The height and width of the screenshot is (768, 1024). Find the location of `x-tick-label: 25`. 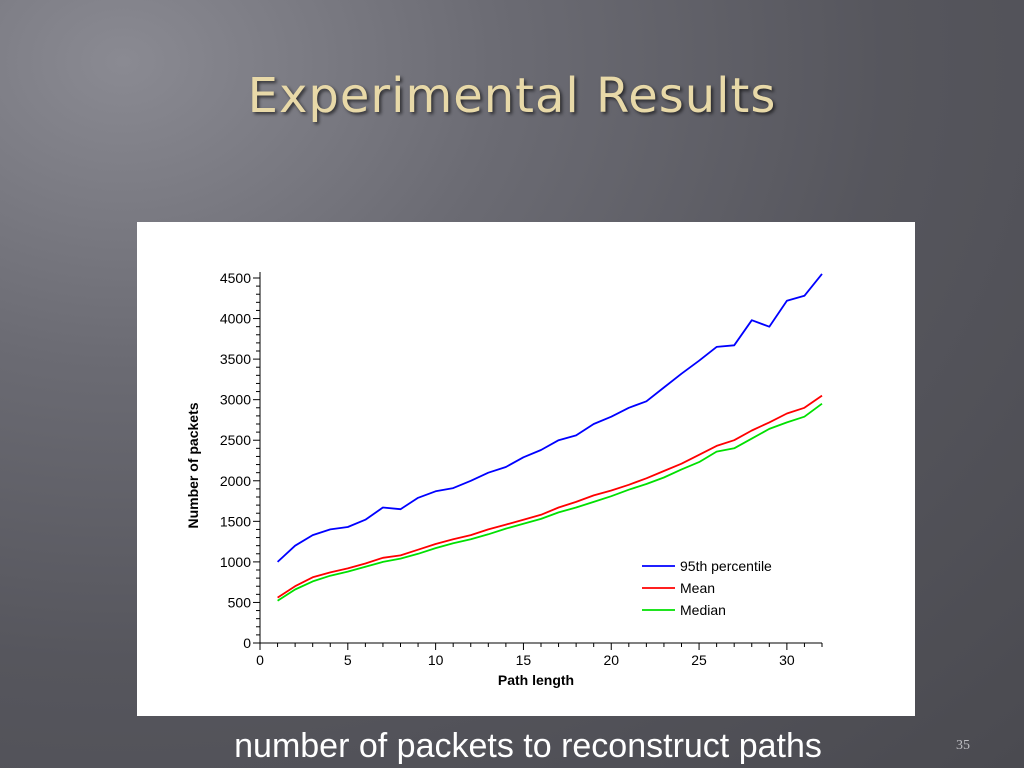

x-tick-label: 25 is located at coordinates (699, 660).